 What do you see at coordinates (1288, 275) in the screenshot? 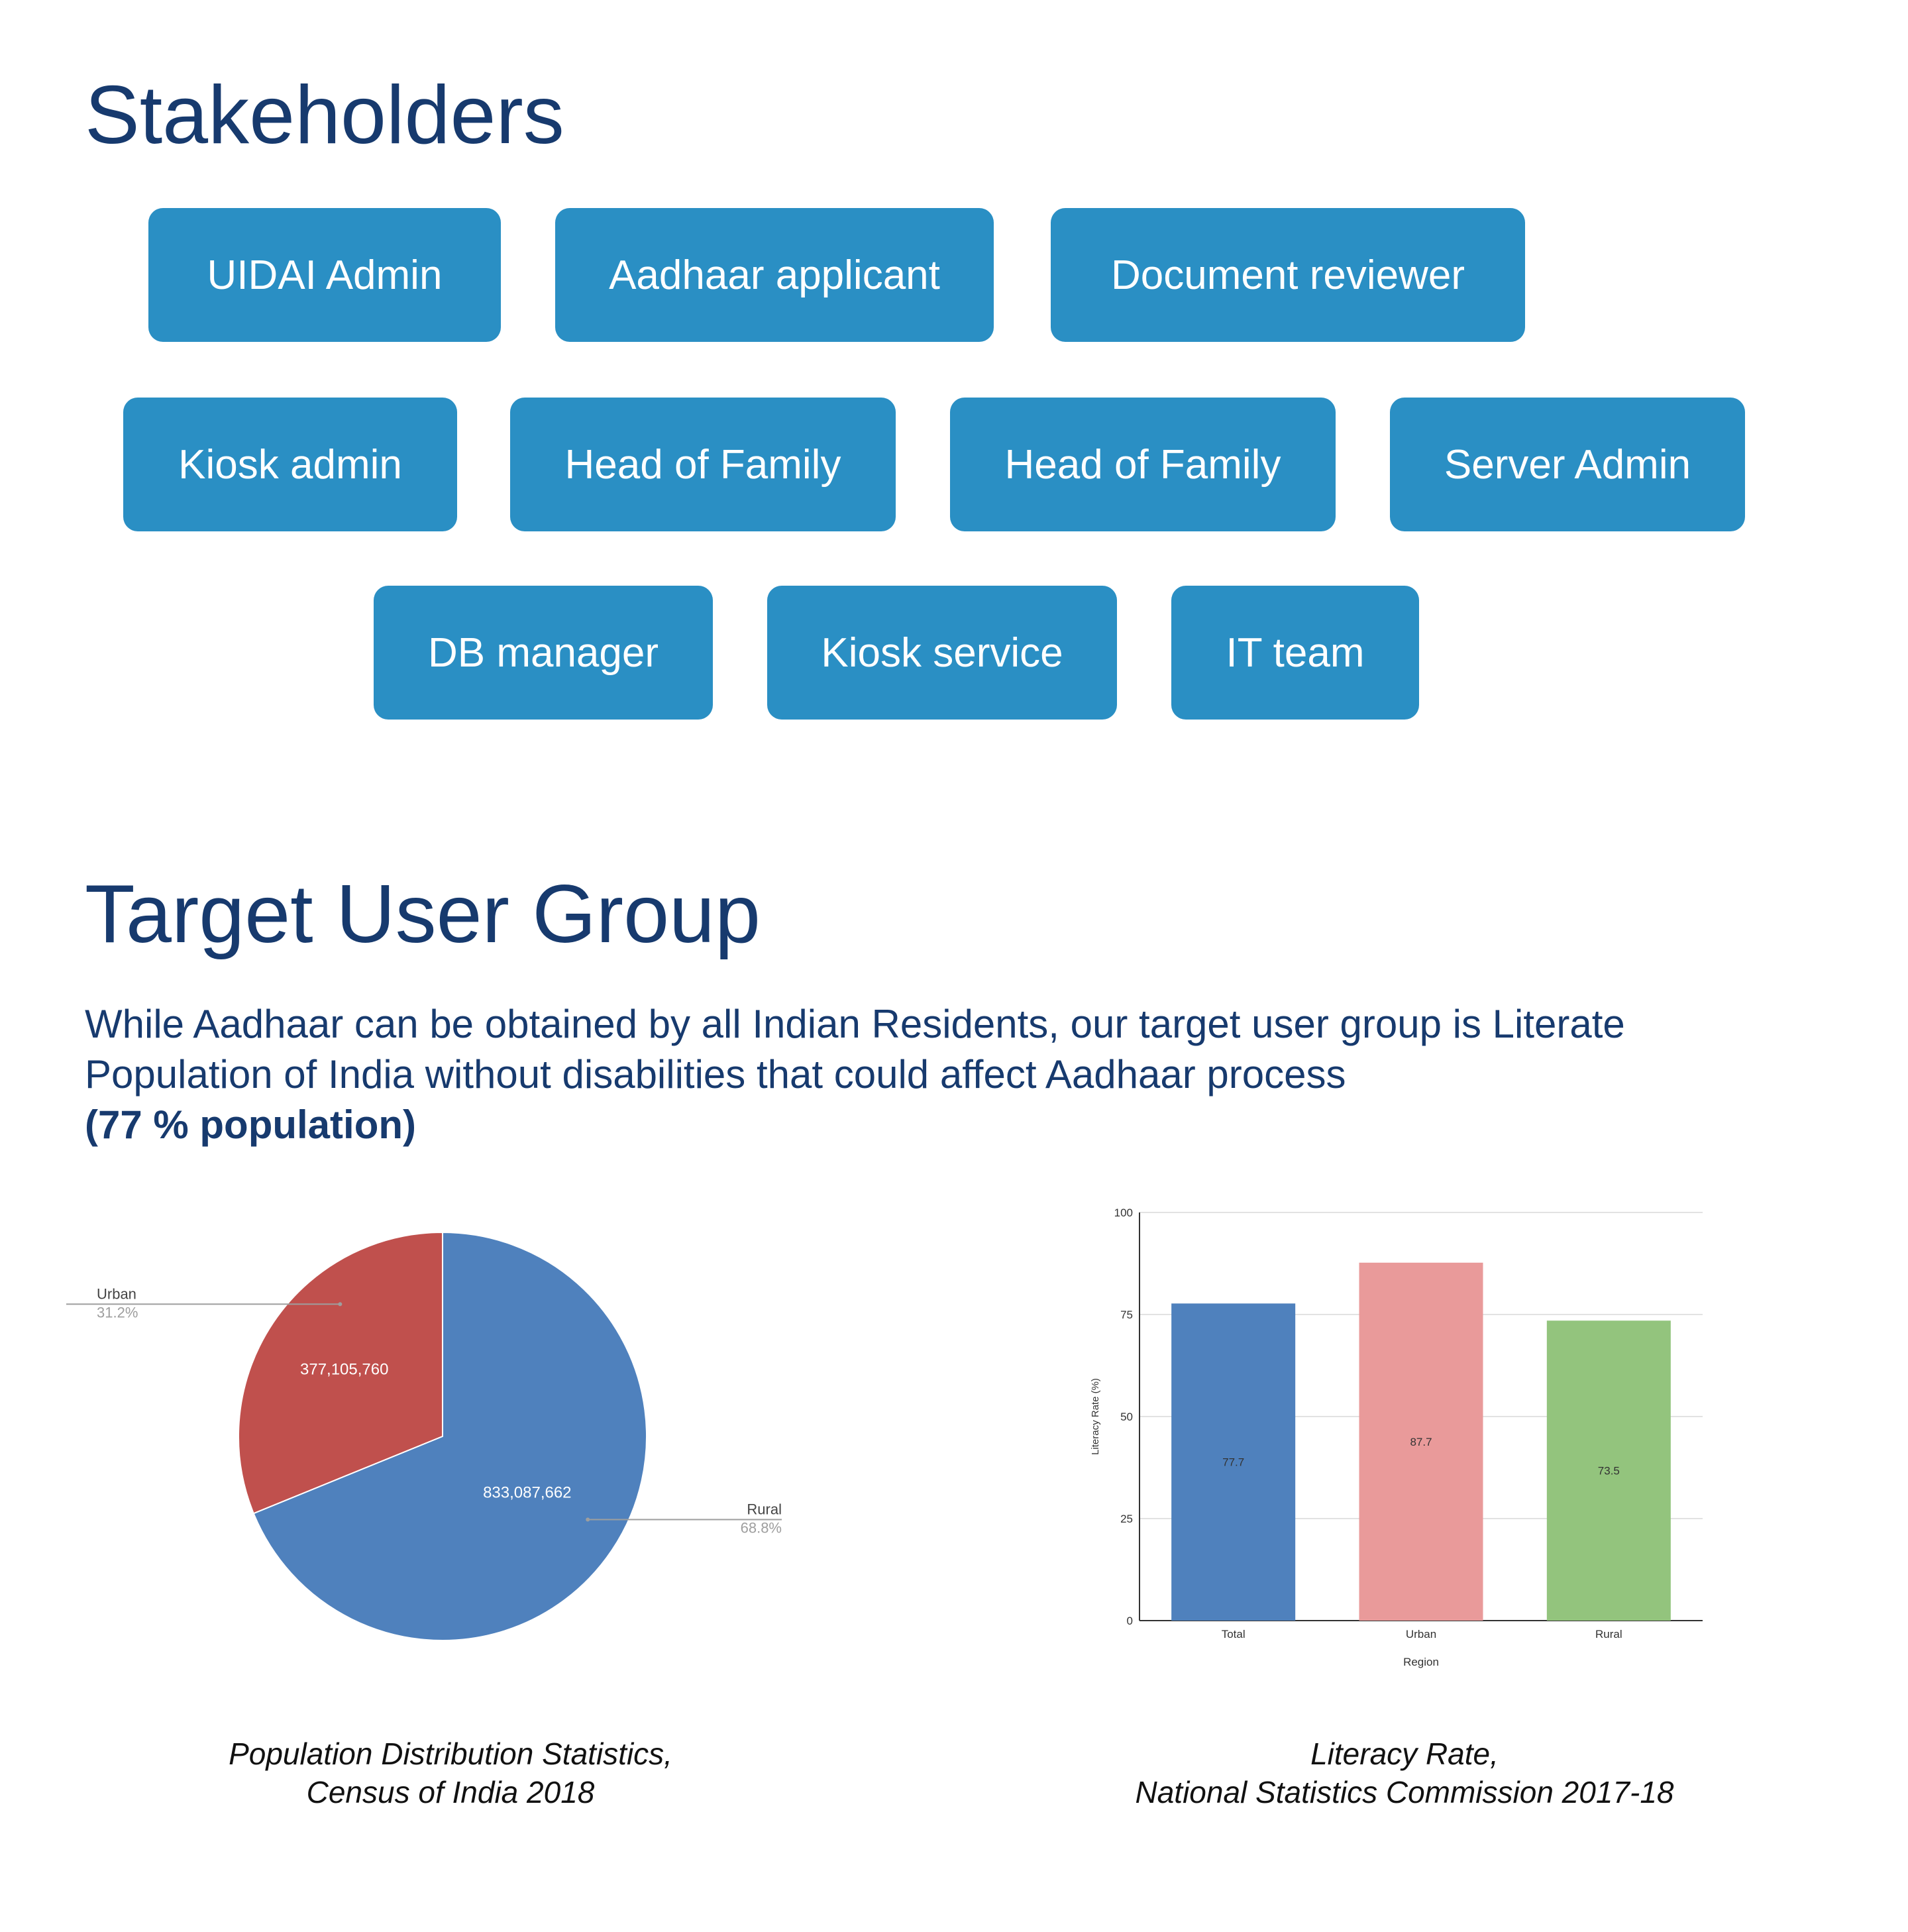
I see `stakeholder-document-reviewer: Document reviewer` at bounding box center [1288, 275].